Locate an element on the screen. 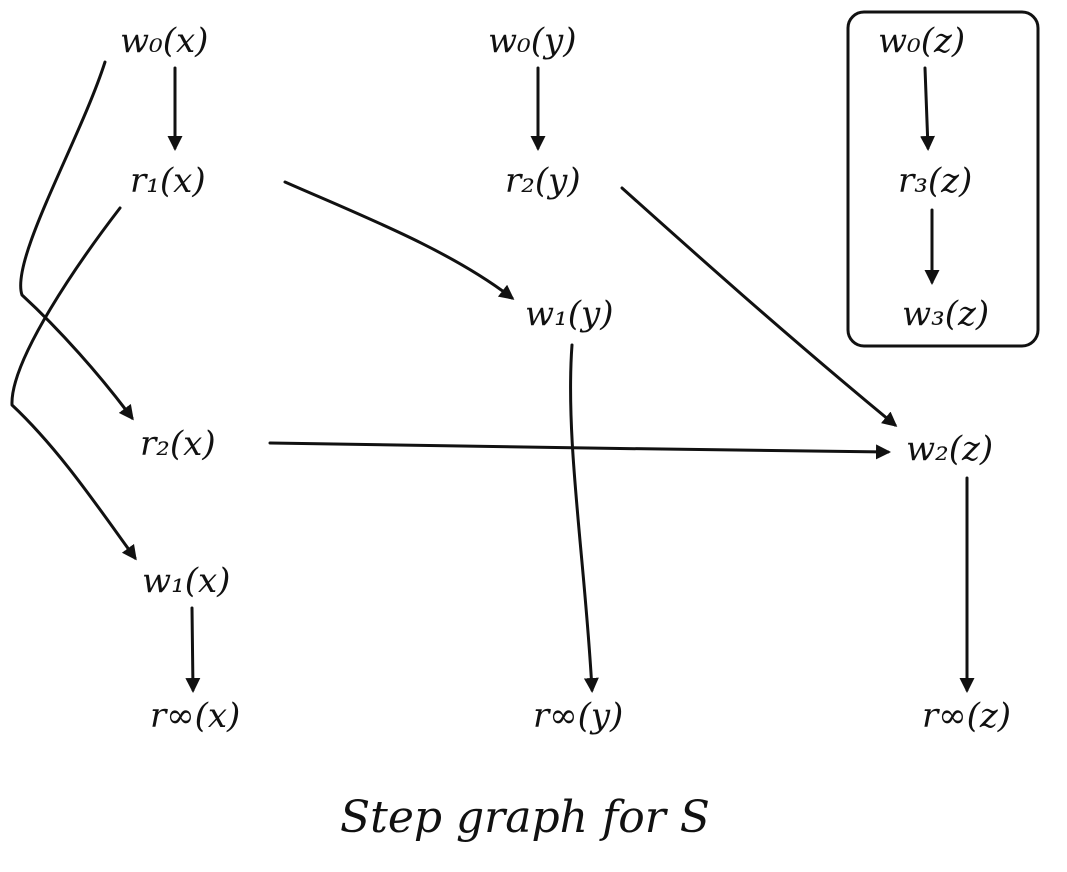 This screenshot has height=872, width=1067. node-r2x: r₂(x) is located at coordinates (178, 444).